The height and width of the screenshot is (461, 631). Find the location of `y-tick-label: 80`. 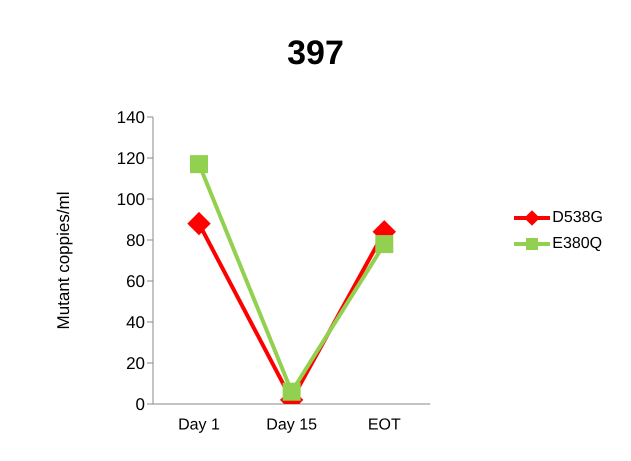

y-tick-label: 80 is located at coordinates (135, 240).